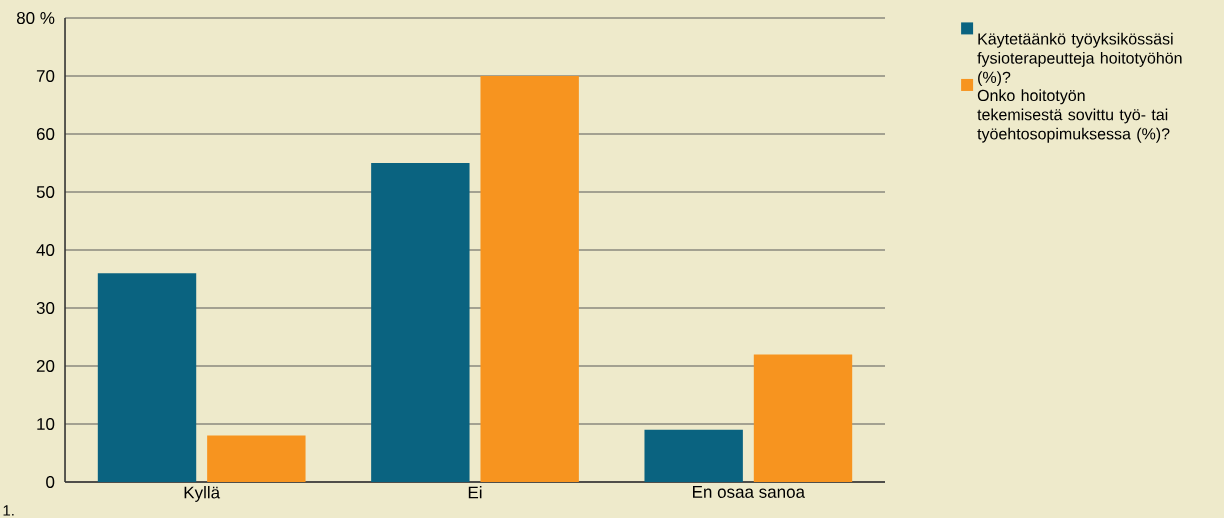 This screenshot has height=518, width=1224. I want to click on y-tick-label: 20, so click(45, 365).